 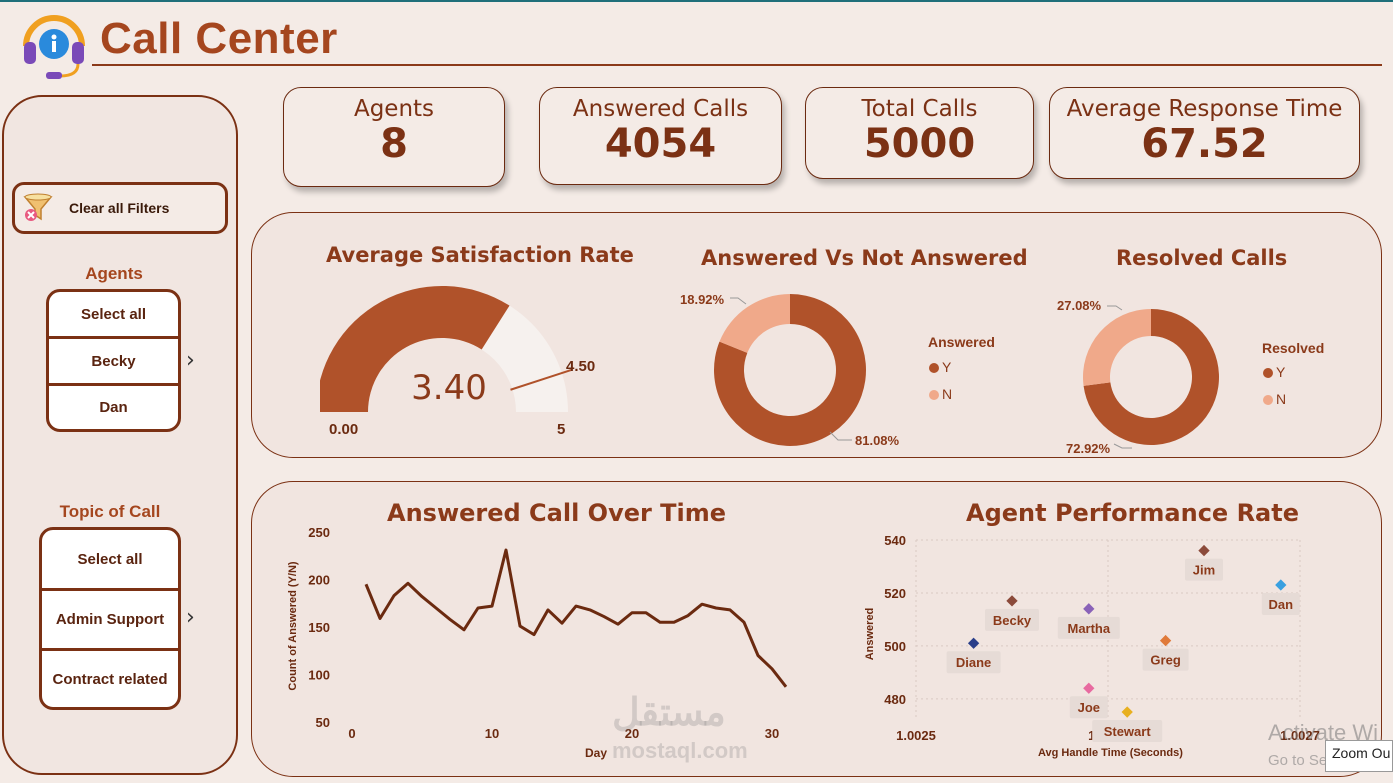 I want to click on line-y-tick: 150, so click(x=319, y=627).